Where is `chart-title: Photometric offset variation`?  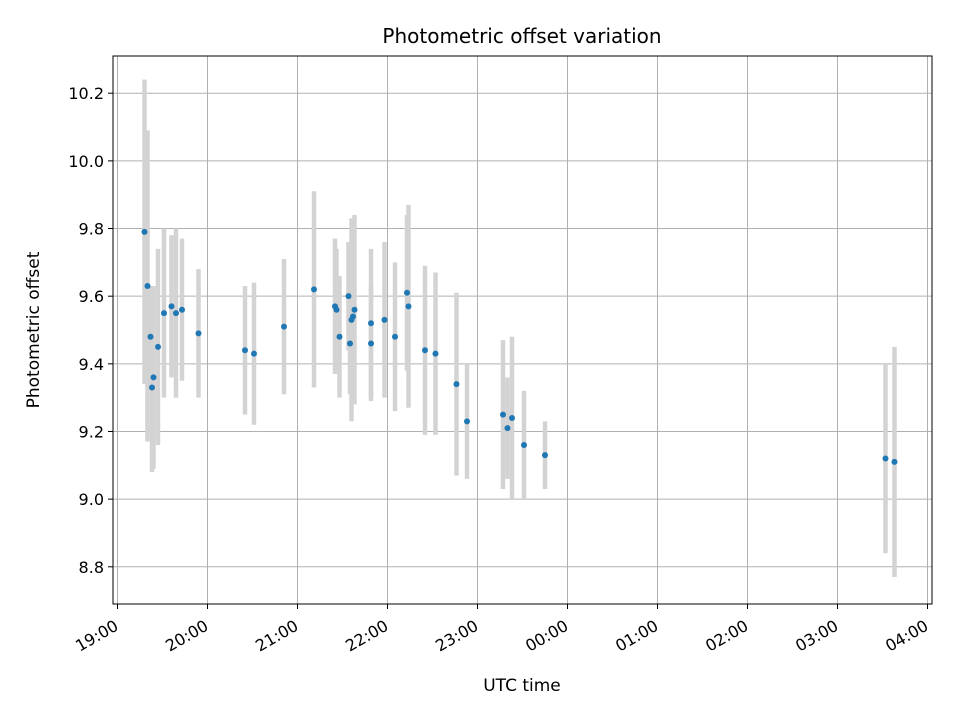 chart-title: Photometric offset variation is located at coordinates (521, 36).